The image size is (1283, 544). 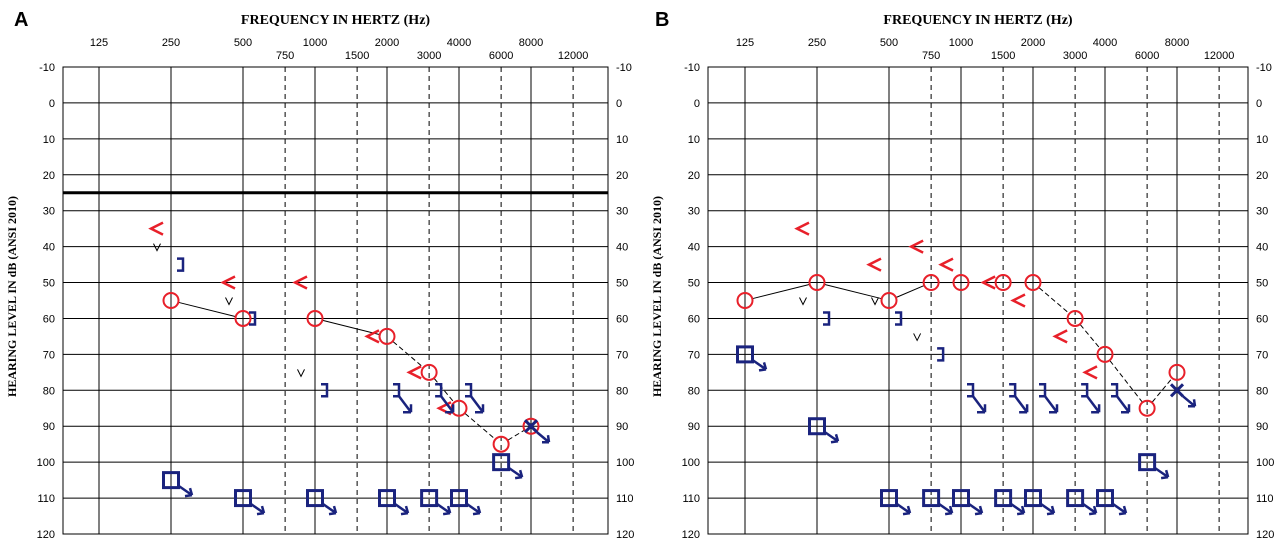 I want to click on y-tick-label-left: 120, so click(x=46, y=535).